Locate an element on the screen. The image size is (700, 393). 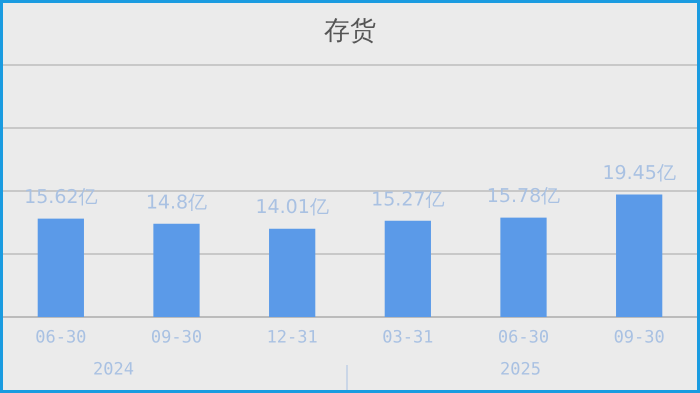
data-label: 19.45亿 is located at coordinates (639, 173).